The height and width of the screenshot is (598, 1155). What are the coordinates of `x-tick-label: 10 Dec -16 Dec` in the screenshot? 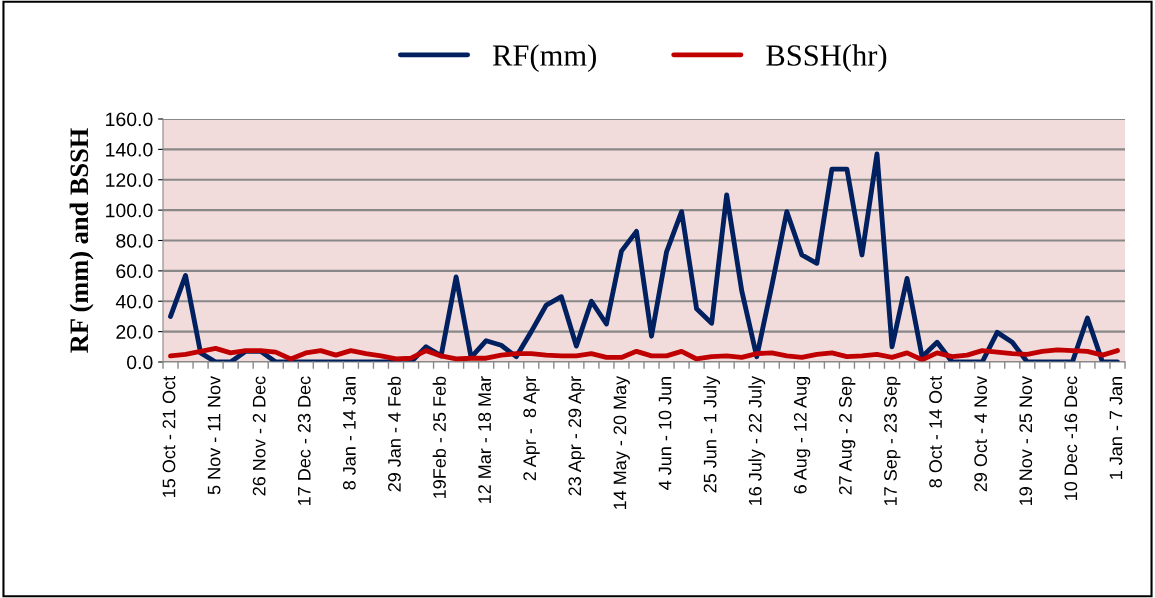 It's located at (1071, 438).